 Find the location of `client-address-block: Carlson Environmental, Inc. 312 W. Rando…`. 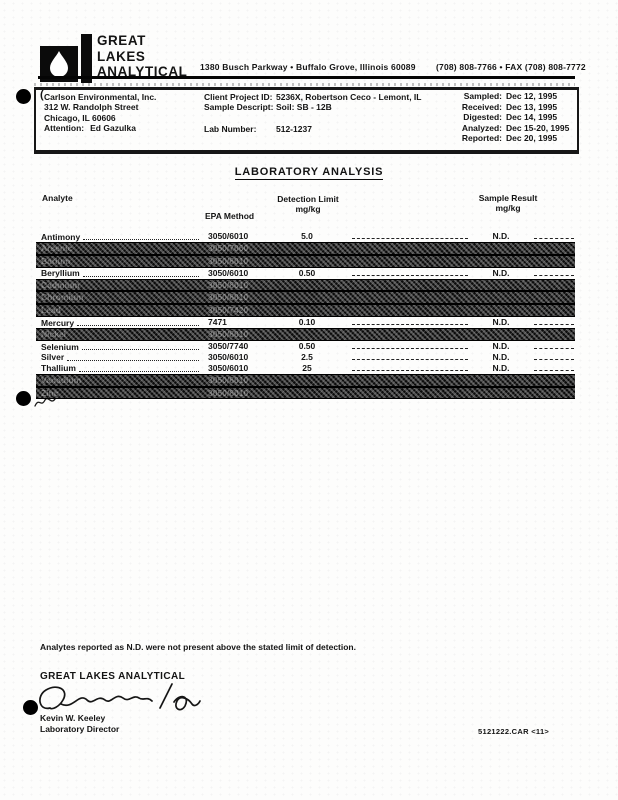

client-address-block: Carlson Environmental, Inc. 312 W. Rando… is located at coordinates (100, 113).